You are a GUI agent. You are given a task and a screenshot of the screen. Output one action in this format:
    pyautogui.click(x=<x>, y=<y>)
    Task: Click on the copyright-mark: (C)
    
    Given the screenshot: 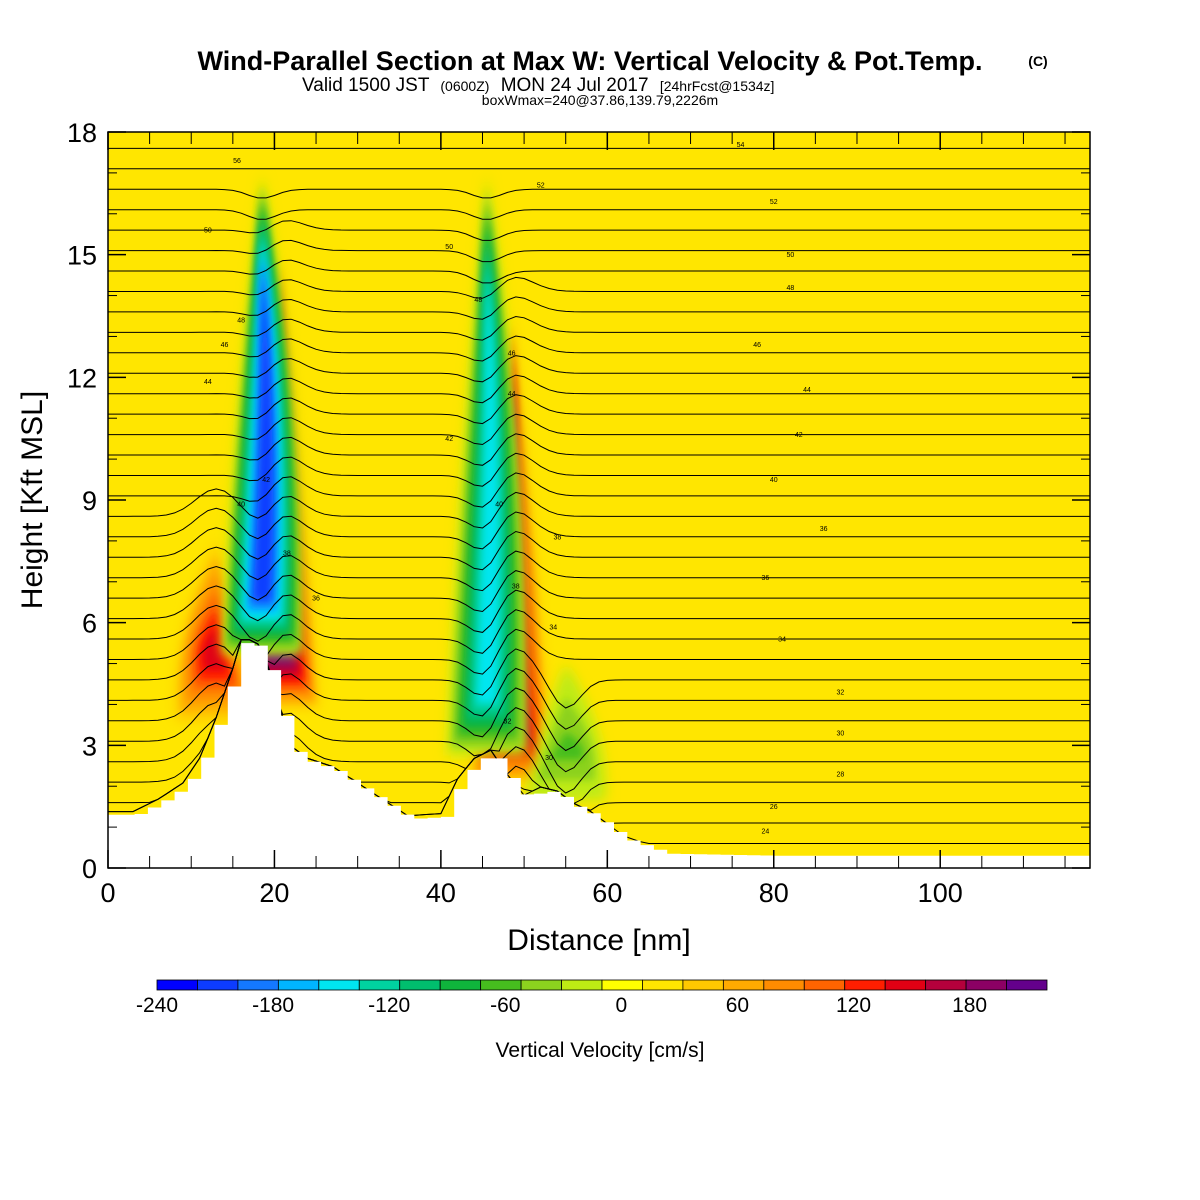 What is the action you would take?
    pyautogui.click(x=1037, y=61)
    